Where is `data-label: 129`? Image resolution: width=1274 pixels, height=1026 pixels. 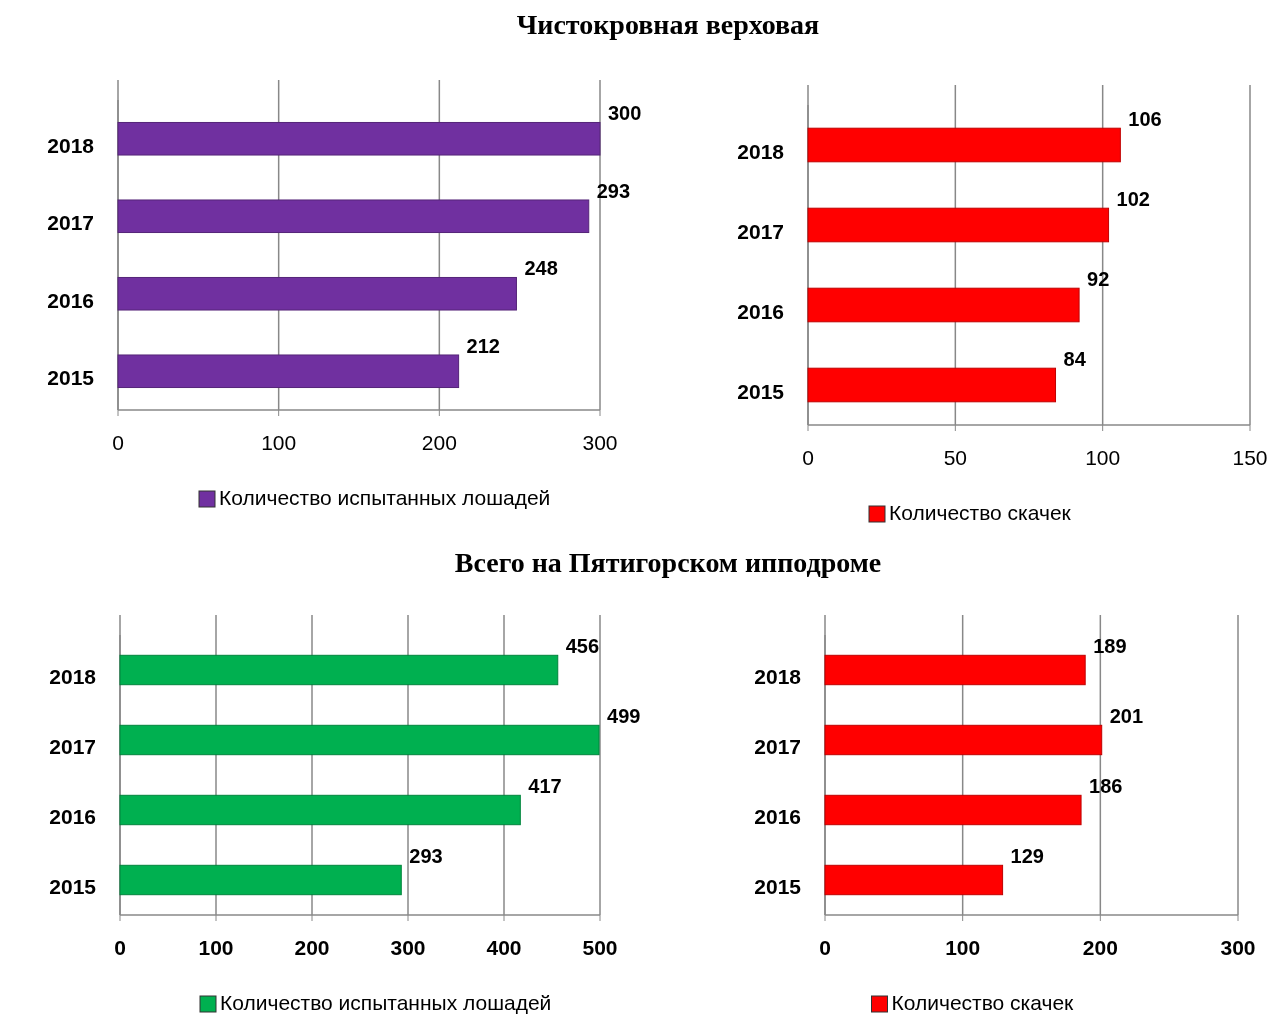
data-label: 129 is located at coordinates (1027, 856).